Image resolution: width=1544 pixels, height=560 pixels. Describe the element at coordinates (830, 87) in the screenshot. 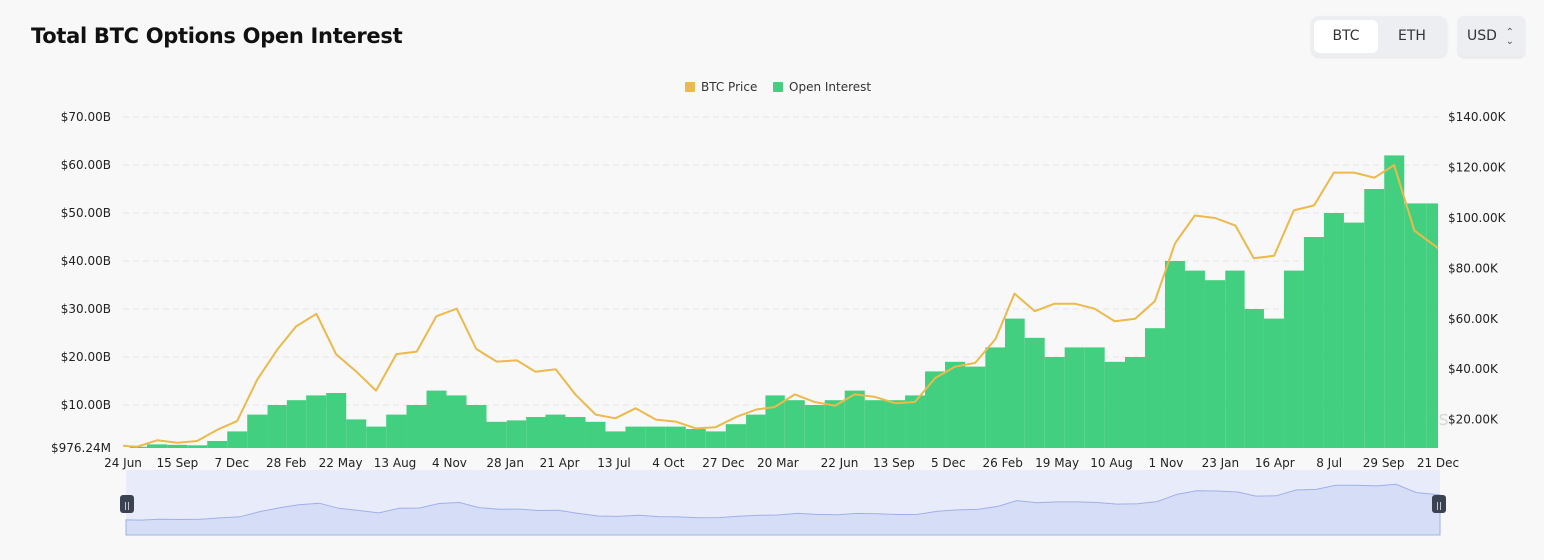

I see `legend-label-open-interest: Open Interest` at that location.